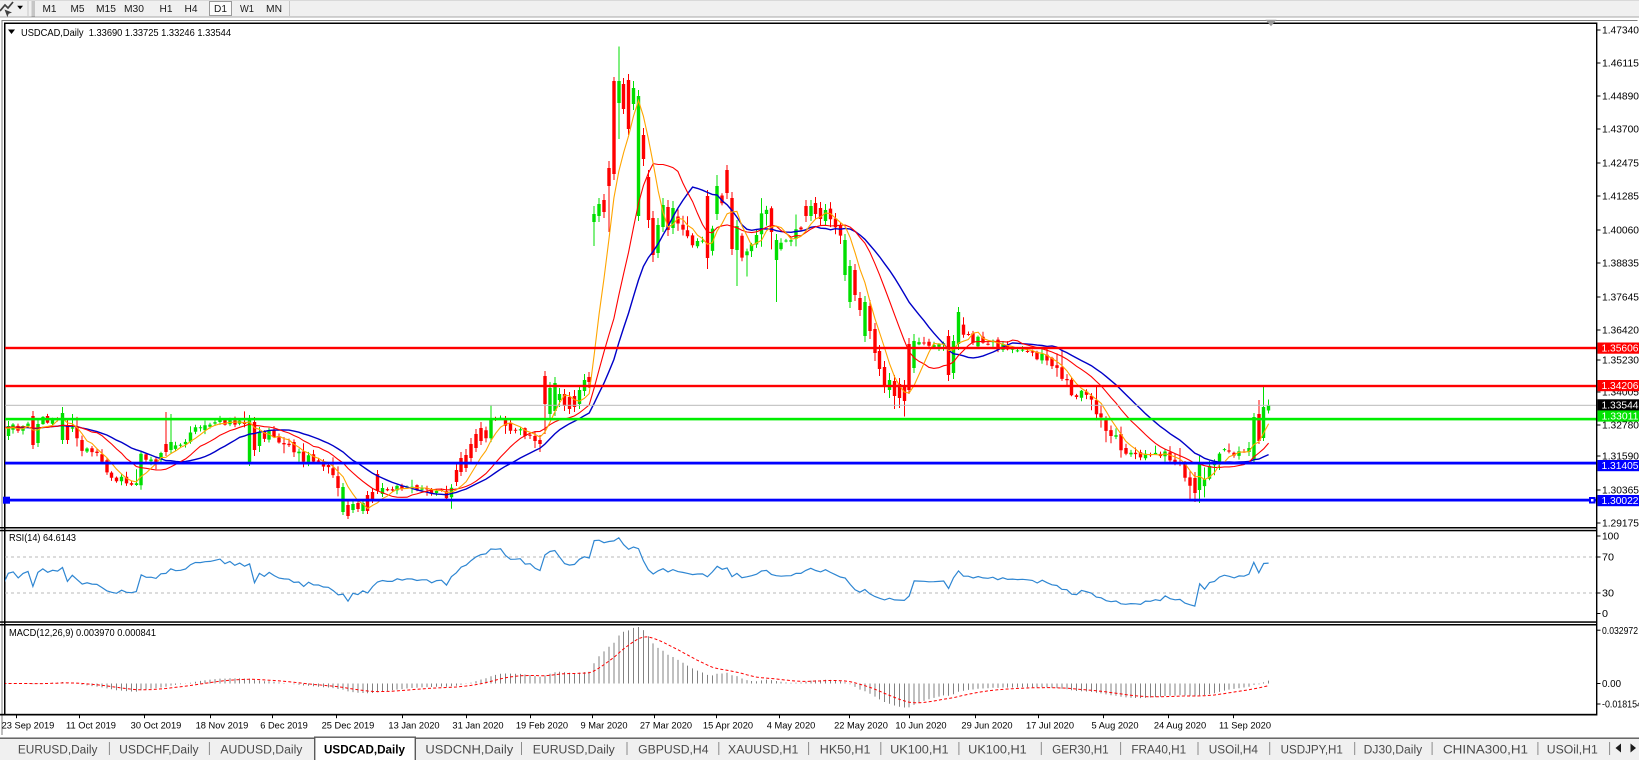 This screenshot has height=760, width=1639. I want to click on svg-text: 0, so click(1605, 614).